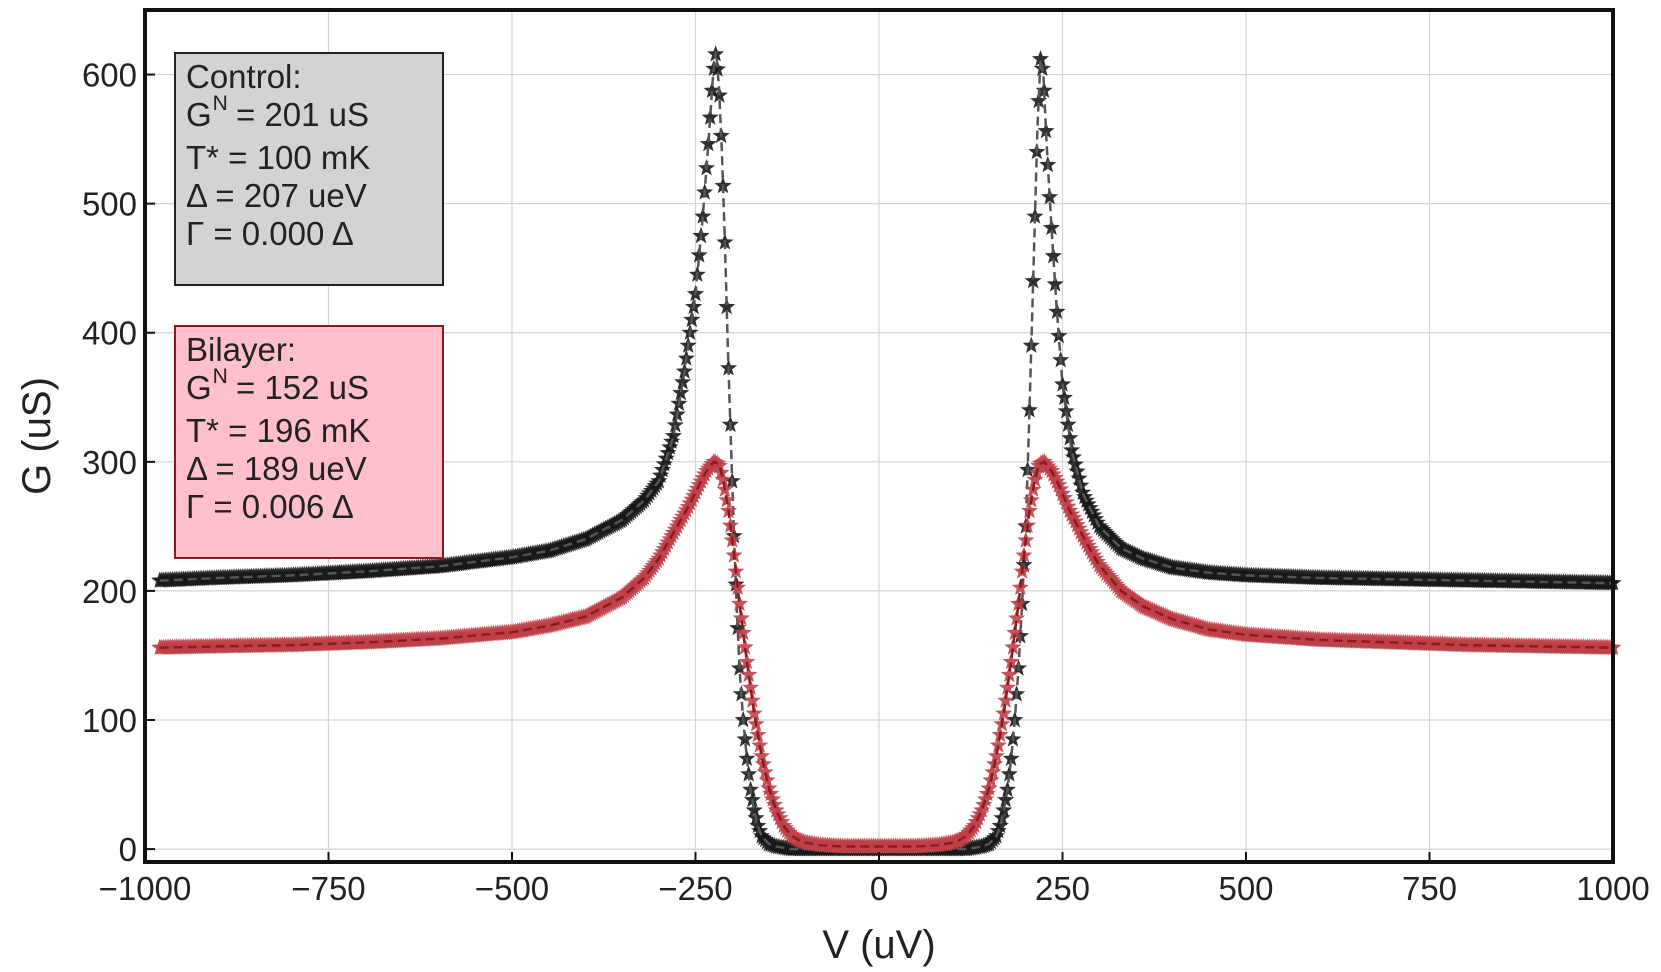 This screenshot has width=1661, height=972. I want to click on y-axis-label: G (uS), so click(37, 436).